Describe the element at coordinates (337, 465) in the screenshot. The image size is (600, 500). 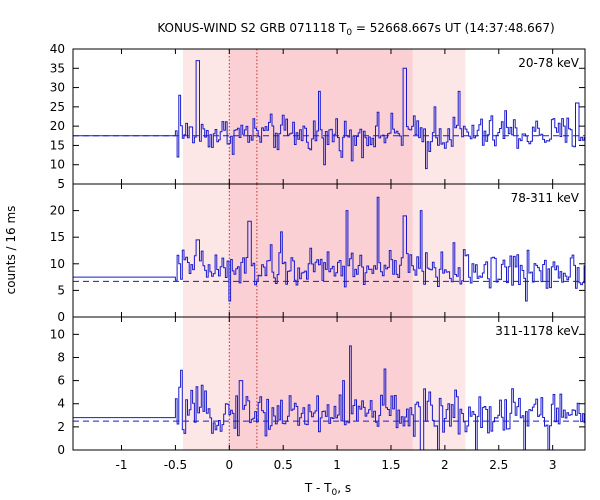
I see `x-tick-label: 1` at that location.